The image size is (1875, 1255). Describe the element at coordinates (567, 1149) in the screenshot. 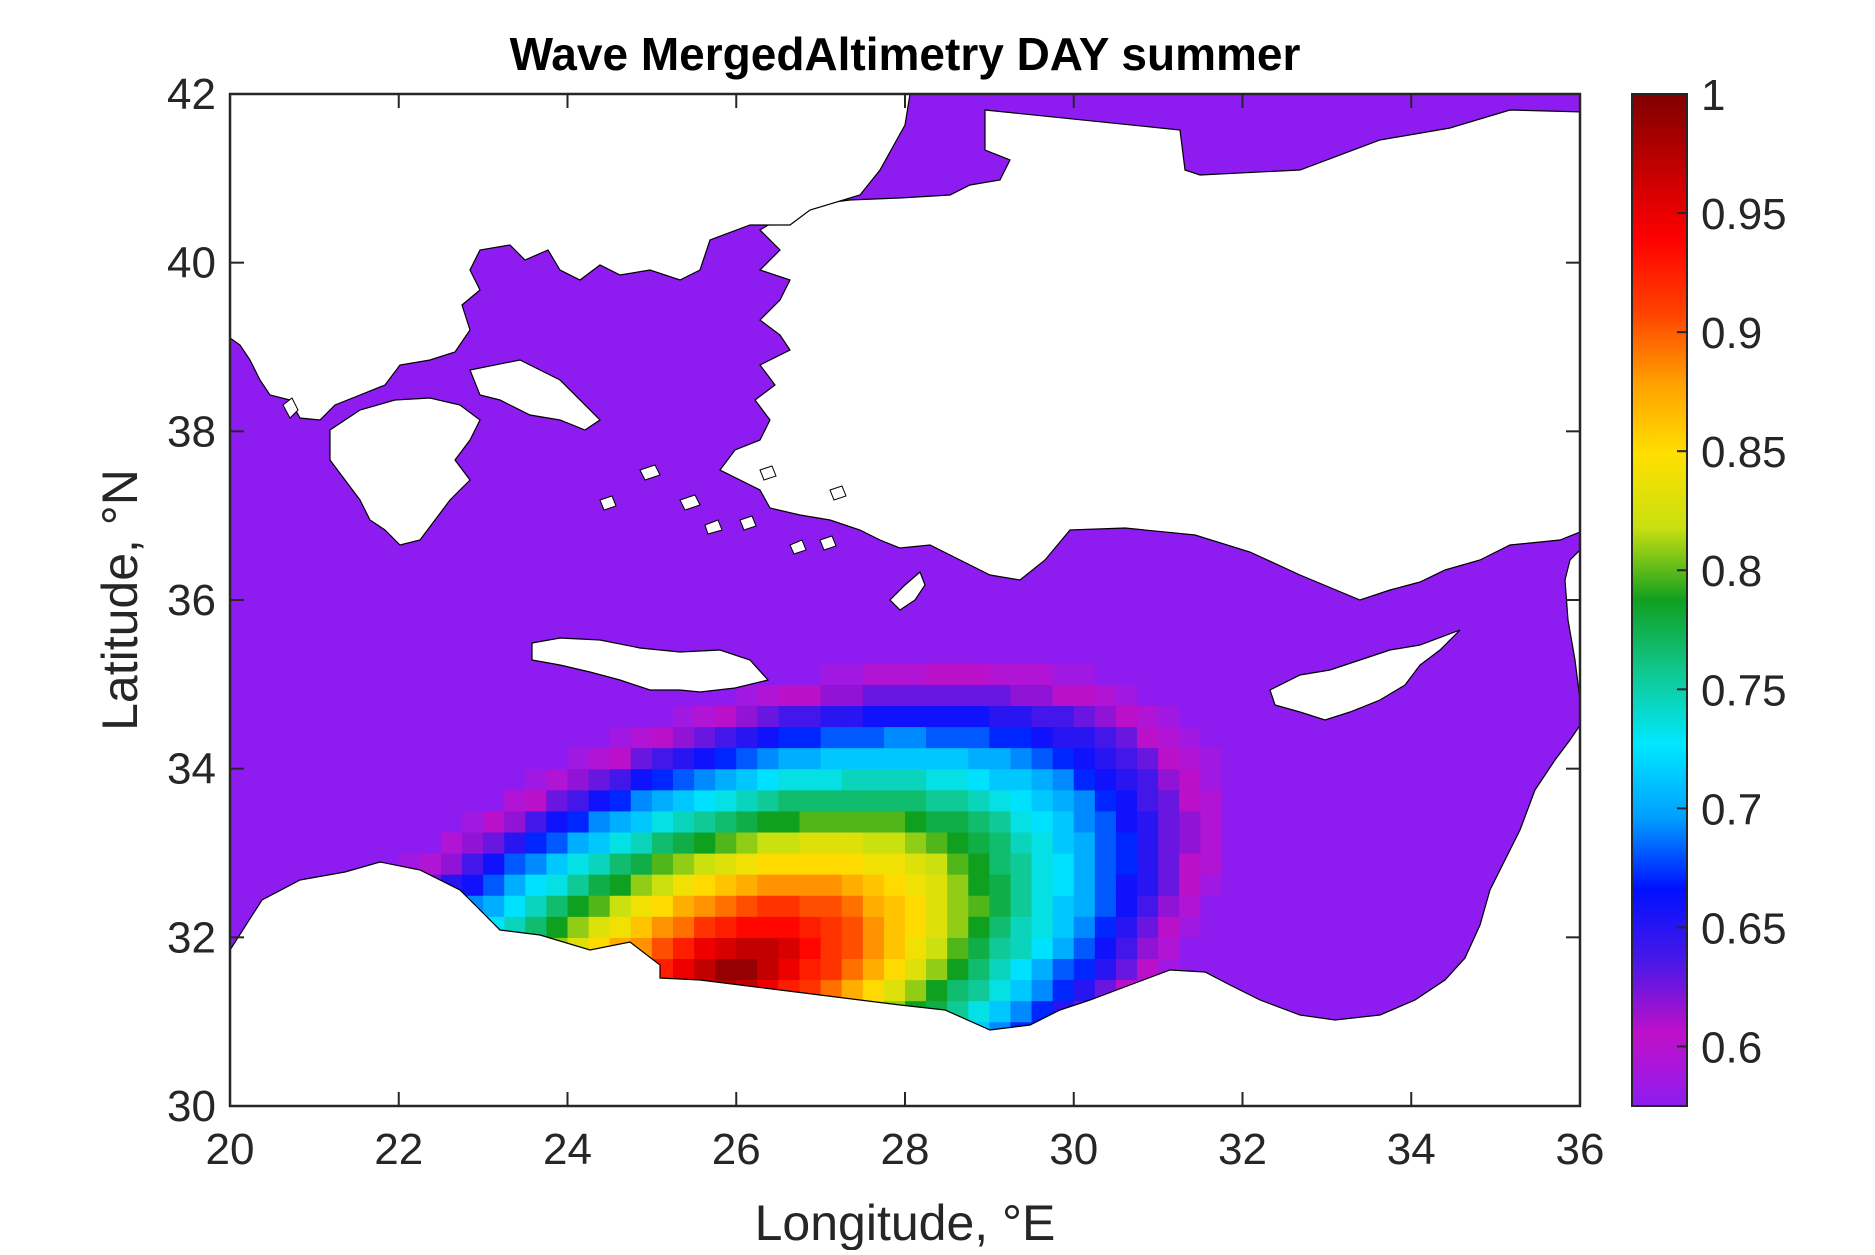

I see `x-tick-label: 24` at that location.